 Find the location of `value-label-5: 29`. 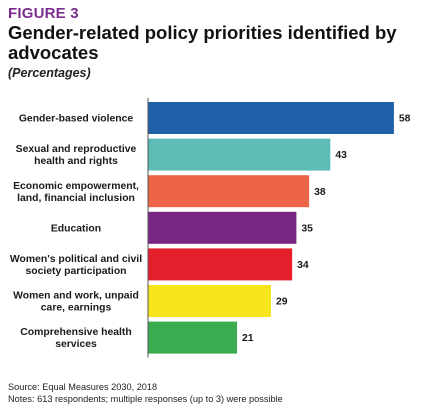

value-label-5: 29 is located at coordinates (282, 302).